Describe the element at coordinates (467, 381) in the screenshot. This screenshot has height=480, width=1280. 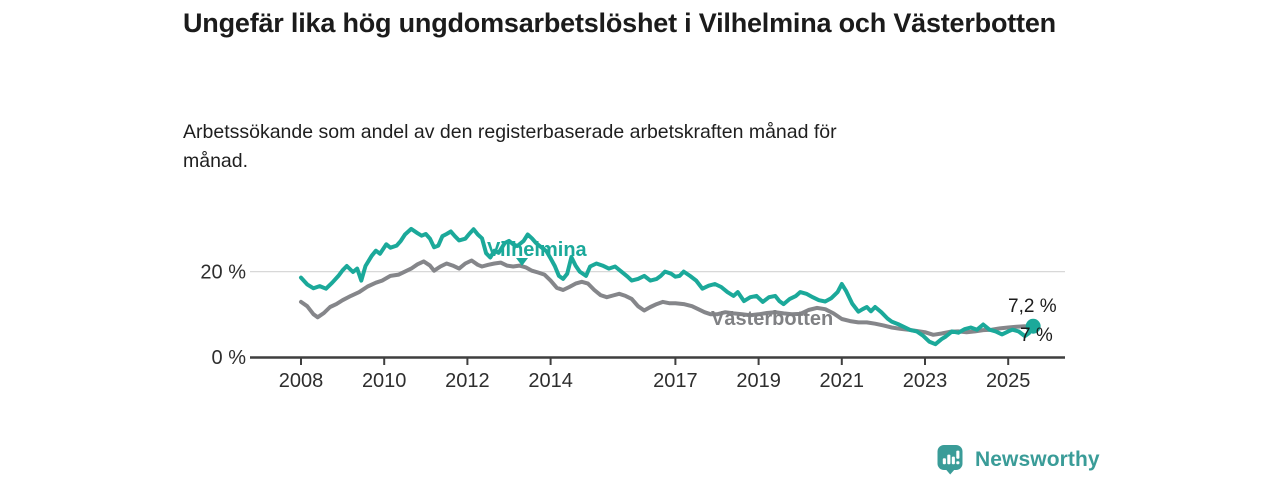
I see `x-tick-label: 2012` at that location.